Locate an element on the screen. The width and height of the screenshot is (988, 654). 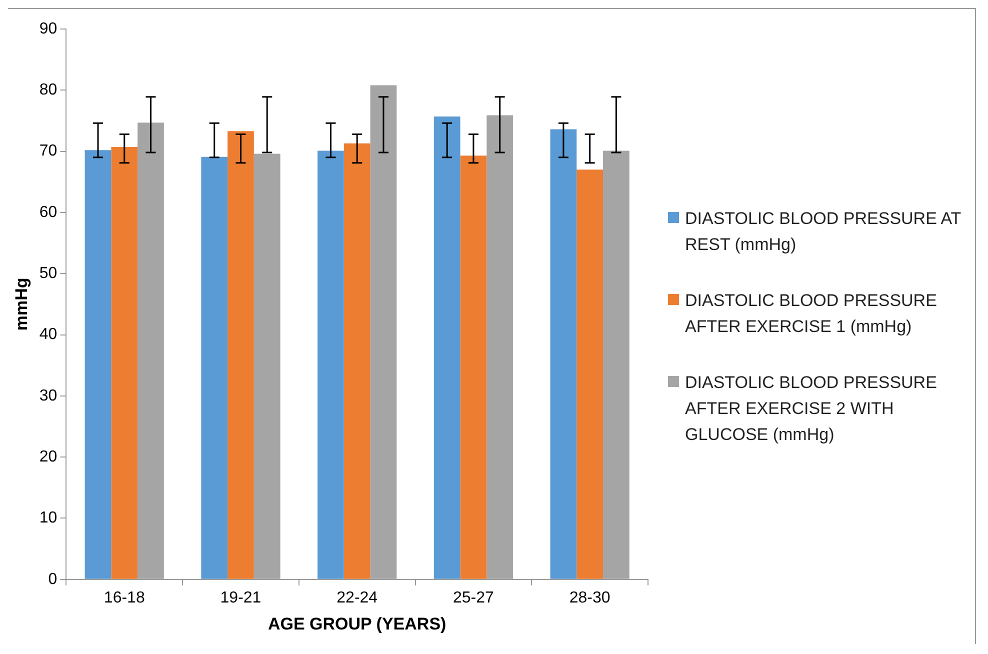
y-tick-label: 20 is located at coordinates (48, 457).